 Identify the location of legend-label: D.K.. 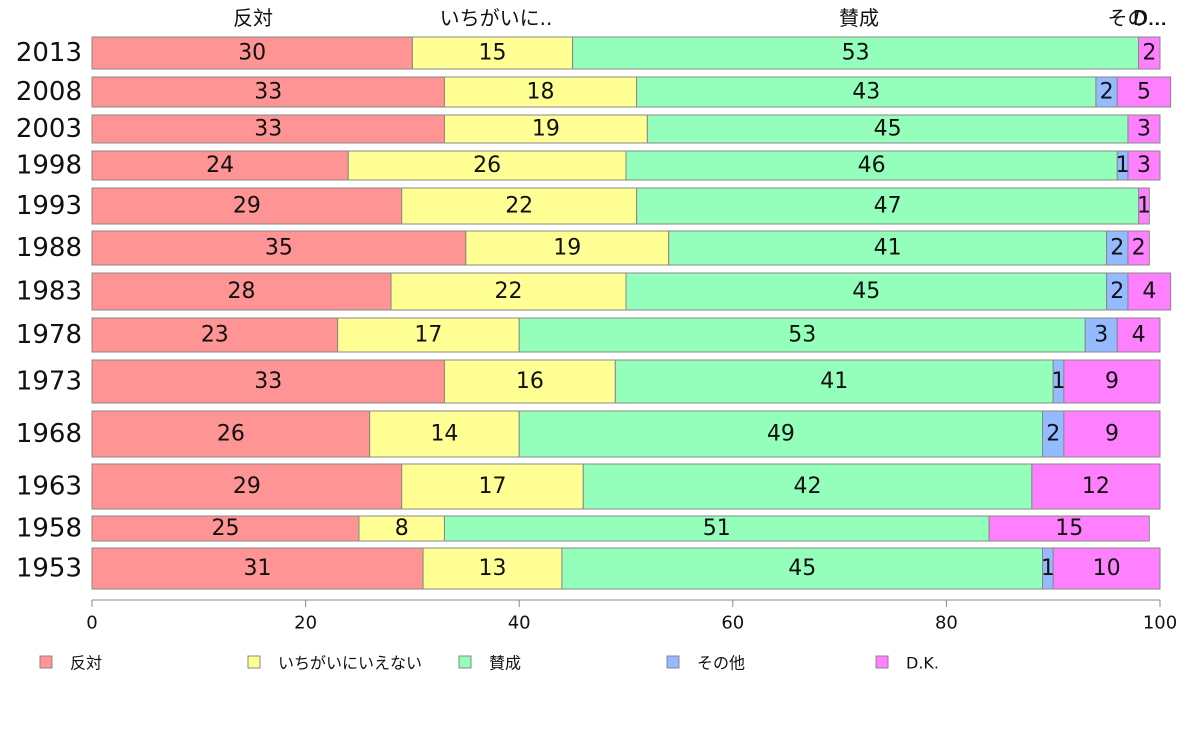
(922, 663).